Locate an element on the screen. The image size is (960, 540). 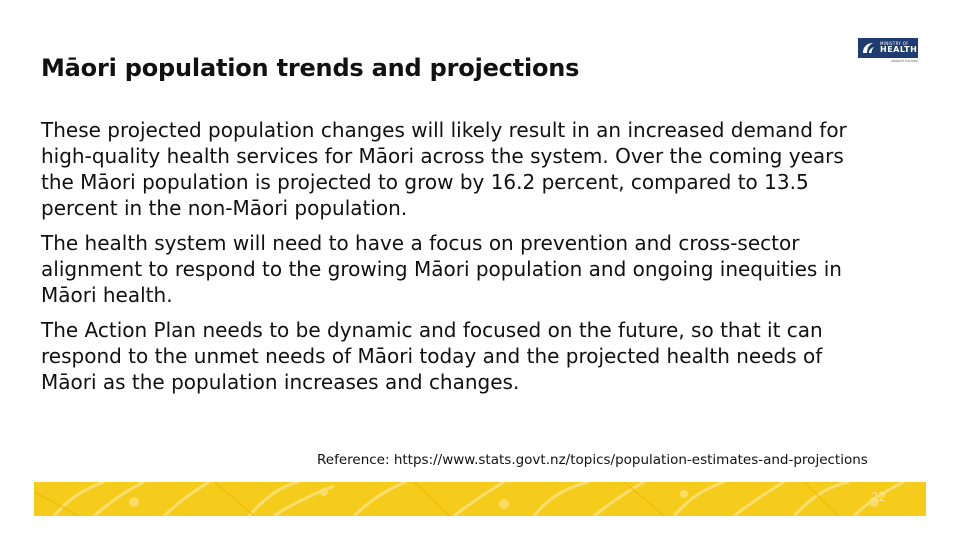
logo-line-1: MINISTRY OF is located at coordinates (894, 43).